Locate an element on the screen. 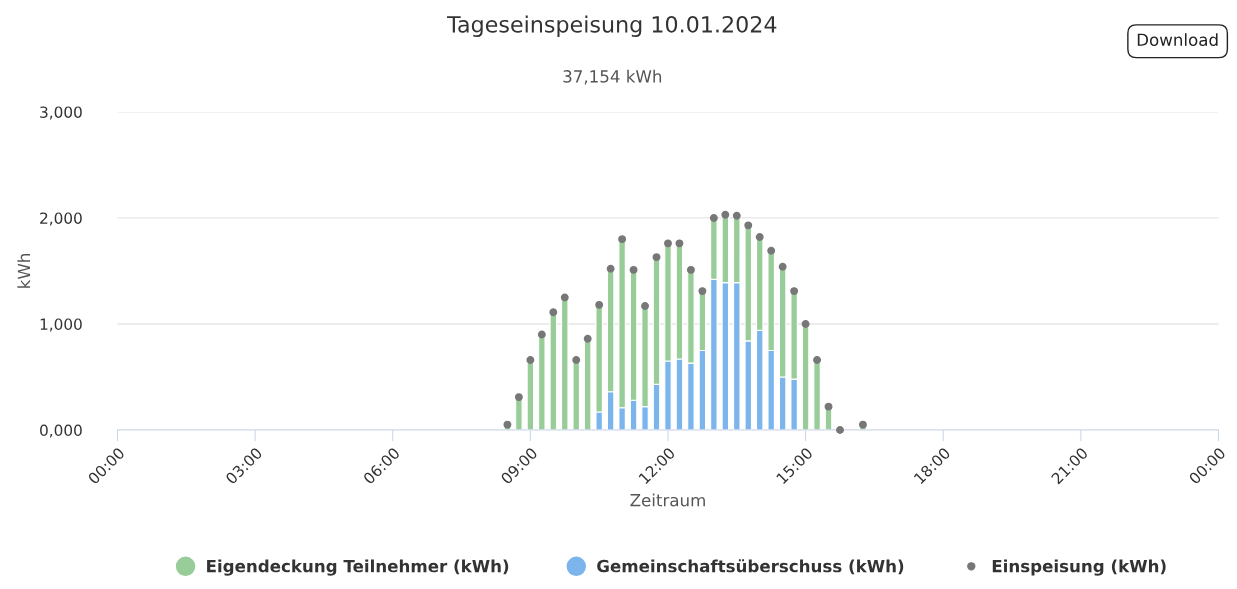 The width and height of the screenshot is (1237, 589). chart-subtitle: 37,154 kWh is located at coordinates (612, 77).